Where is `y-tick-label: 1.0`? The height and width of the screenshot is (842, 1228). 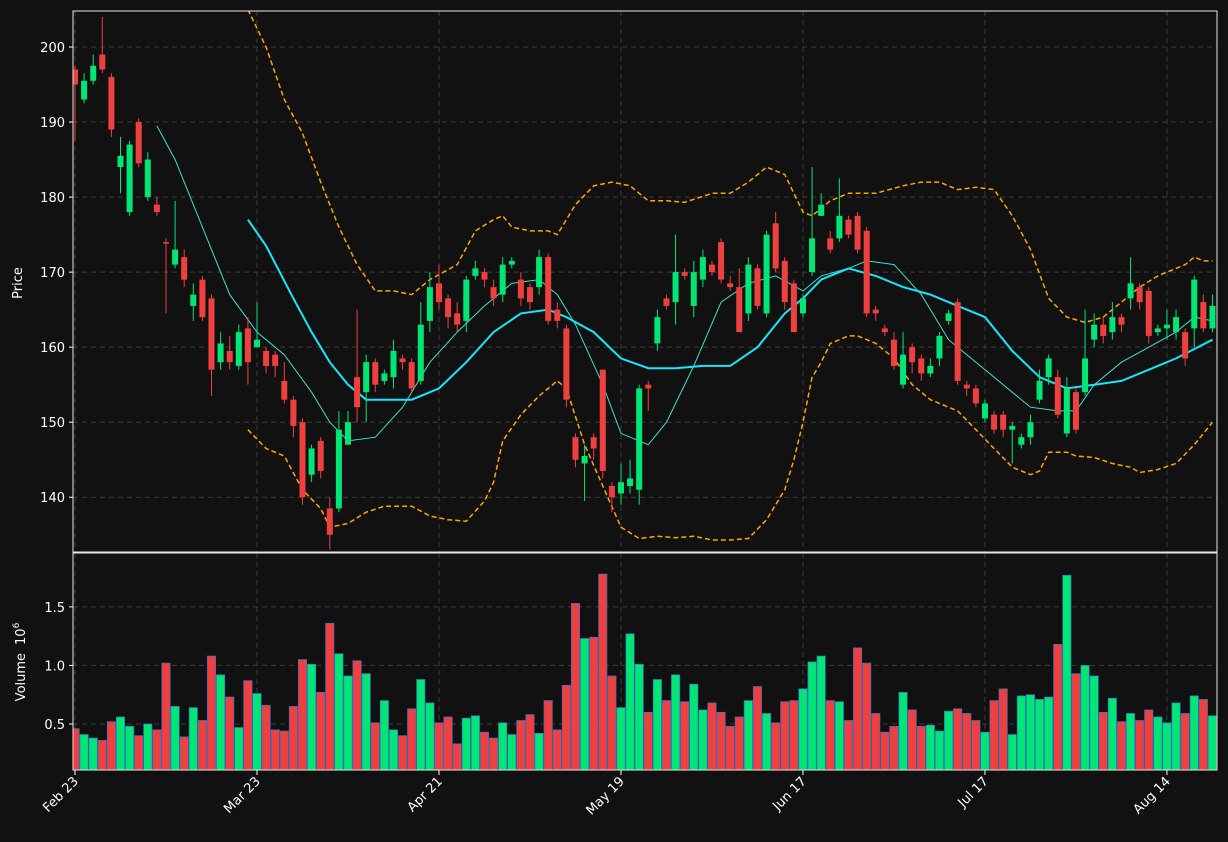 y-tick-label: 1.0 is located at coordinates (54, 666).